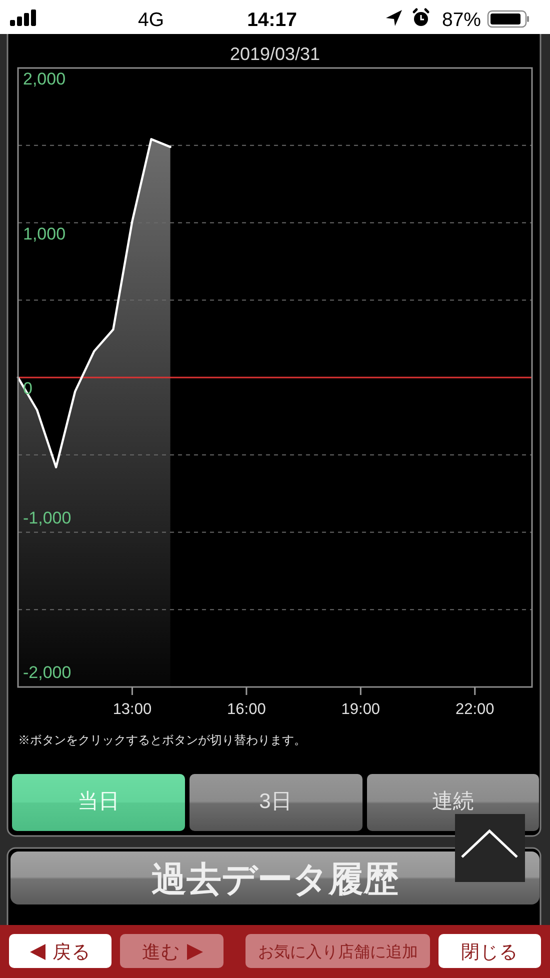 The image size is (550, 978). What do you see at coordinates (71, 951) in the screenshot?
I see `text: 戻る` at bounding box center [71, 951].